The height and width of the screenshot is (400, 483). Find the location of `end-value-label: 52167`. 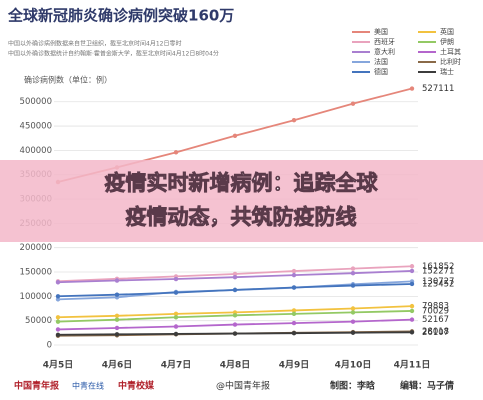

end-value-label: 52167 is located at coordinates (435, 320).